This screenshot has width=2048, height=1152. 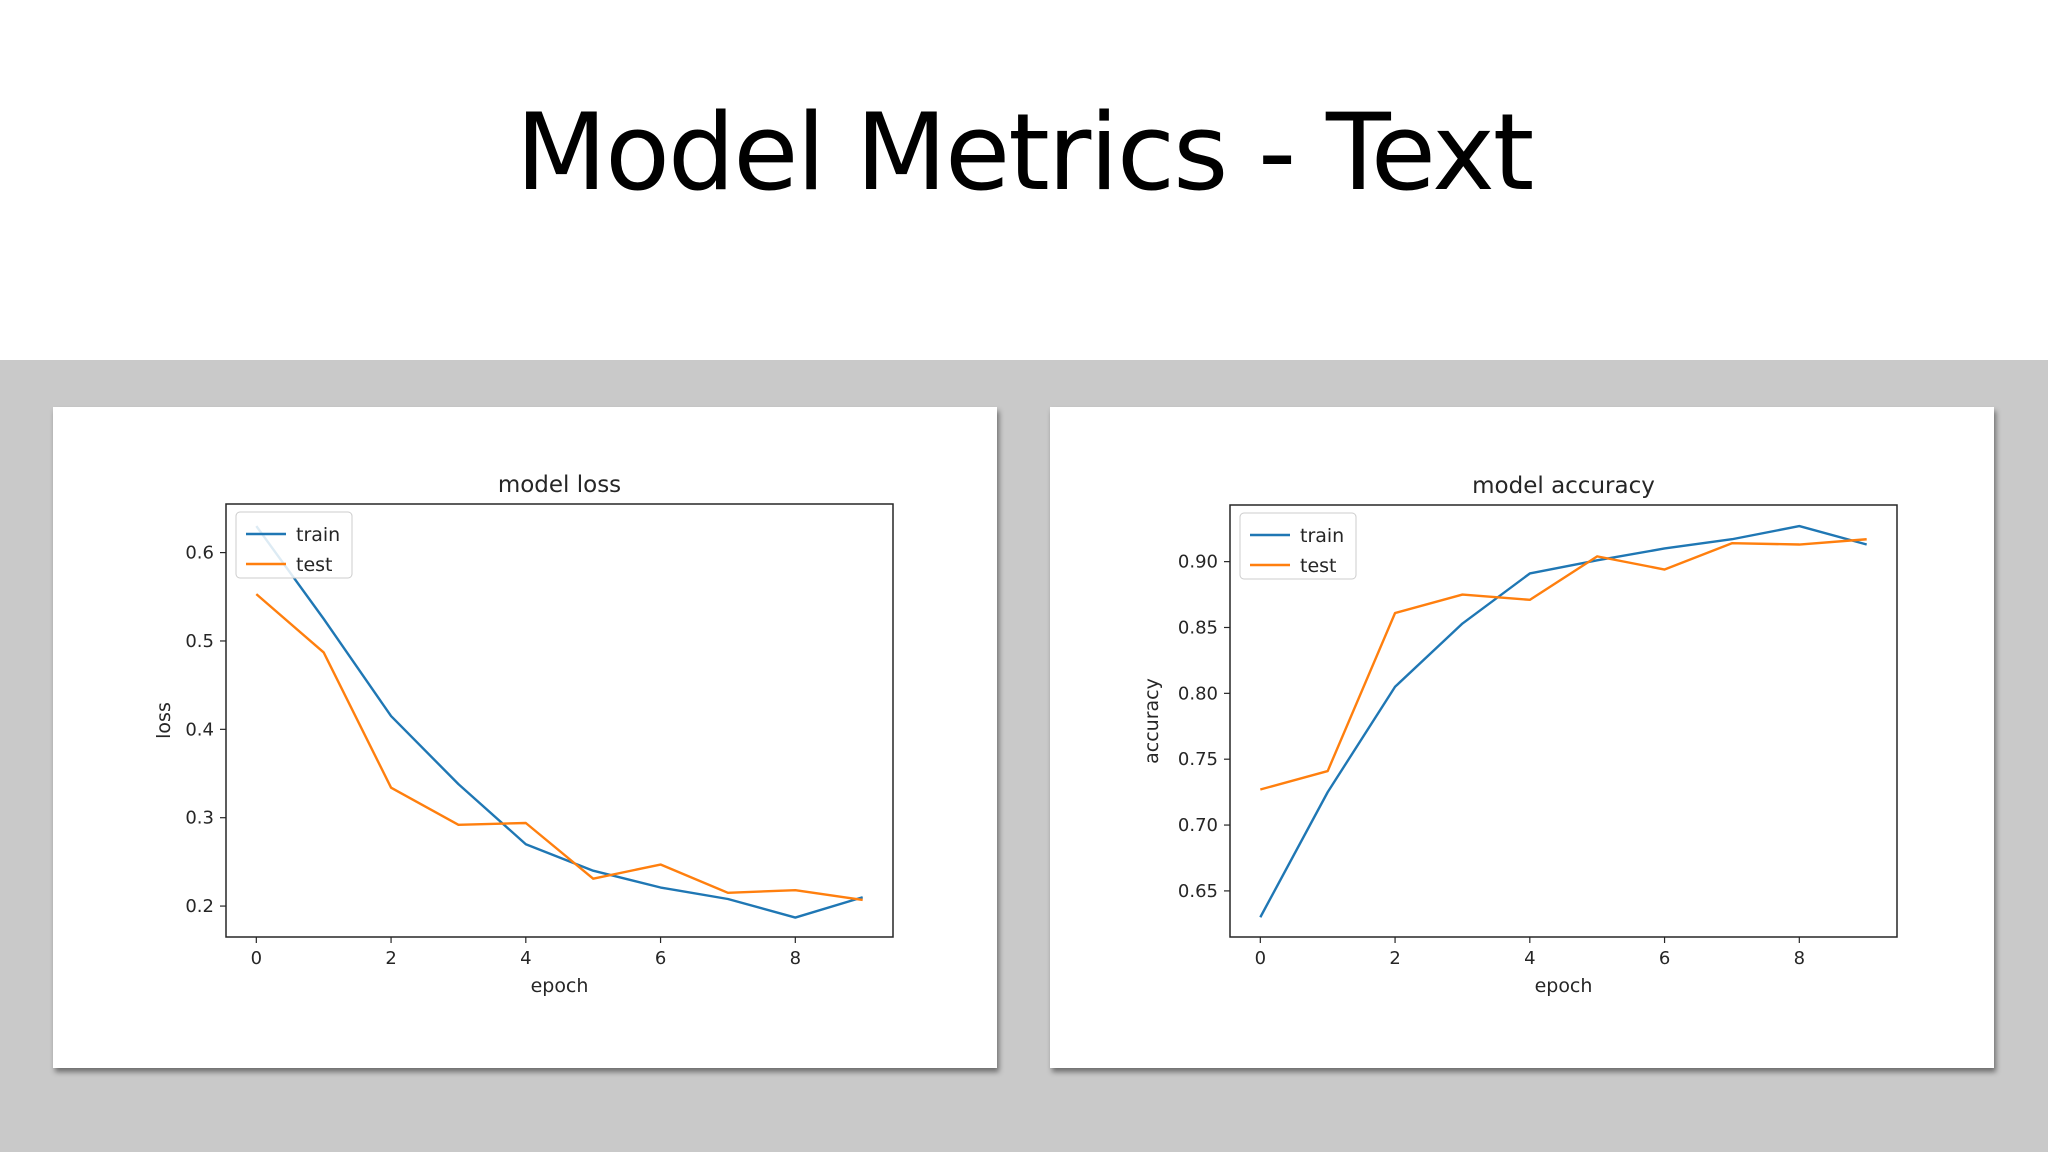 What do you see at coordinates (1198, 693) in the screenshot?
I see `y-tick-label: 0.80` at bounding box center [1198, 693].